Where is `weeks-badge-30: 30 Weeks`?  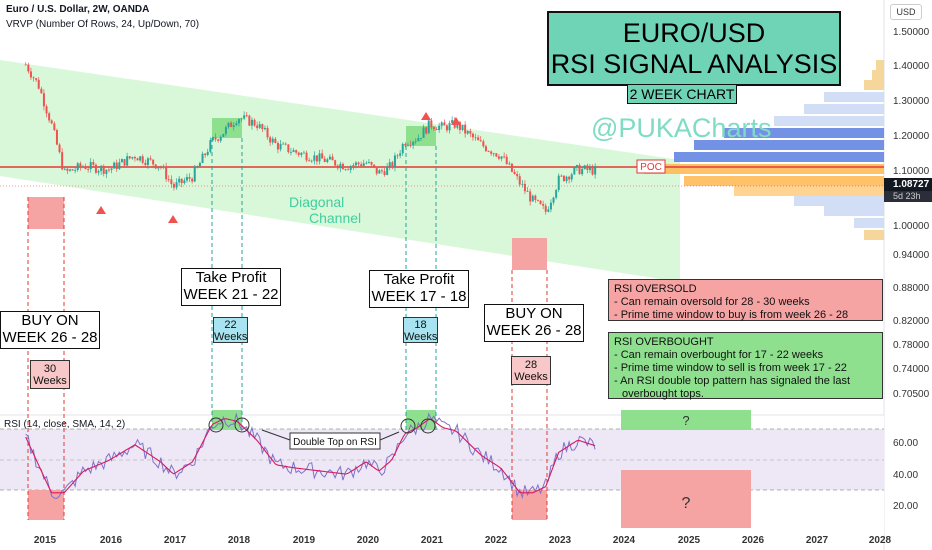 weeks-badge-30: 30 Weeks is located at coordinates (50, 374).